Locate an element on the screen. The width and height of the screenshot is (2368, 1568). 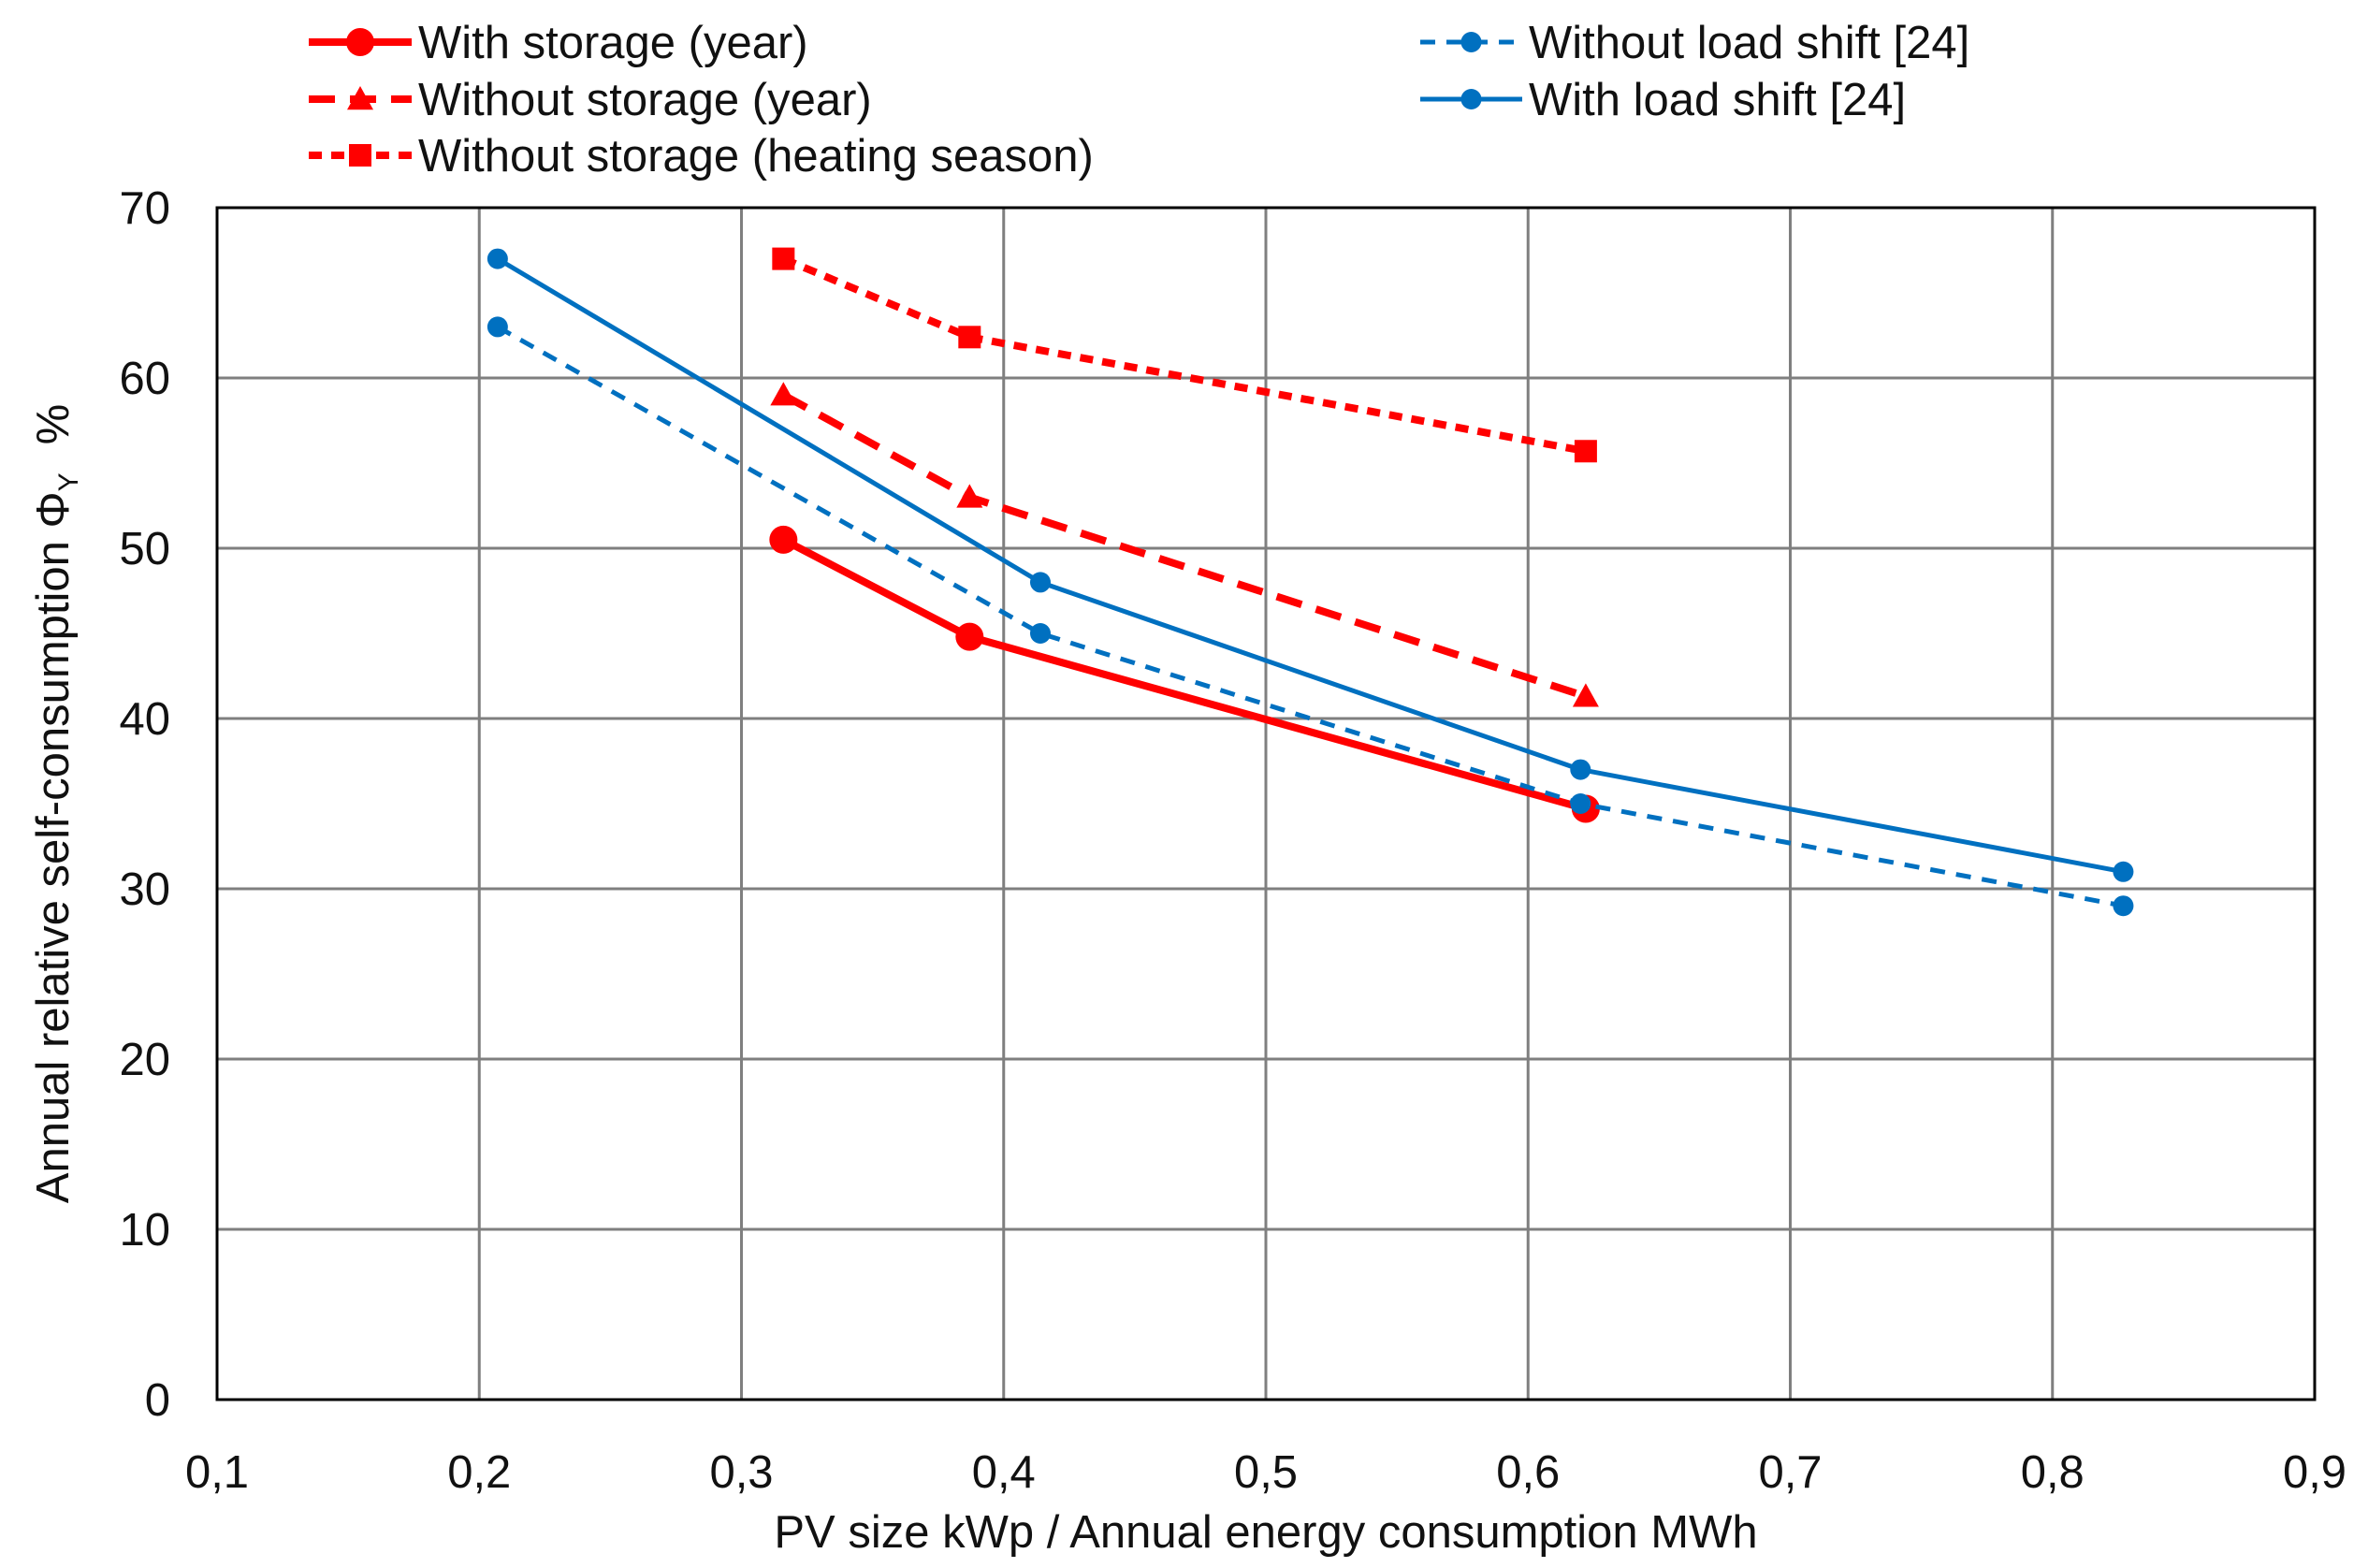
y-tick-label: 30 is located at coordinates (144, 890).